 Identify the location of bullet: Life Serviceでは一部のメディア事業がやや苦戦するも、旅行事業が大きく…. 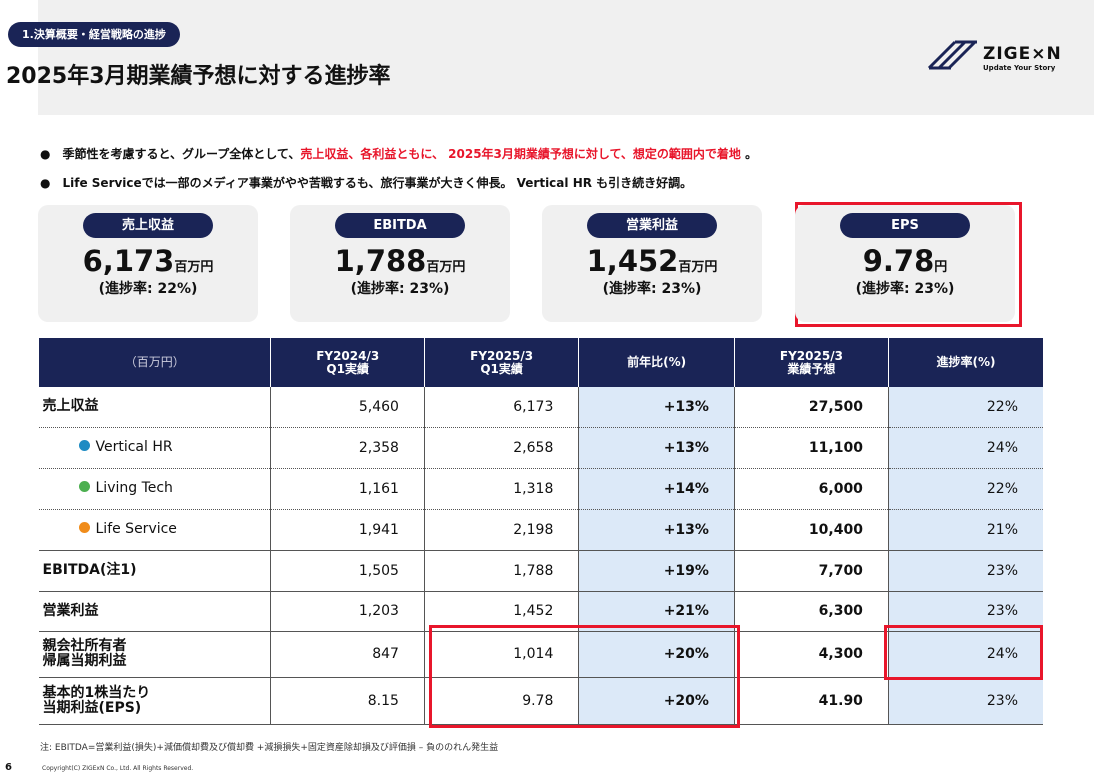
(366, 182).